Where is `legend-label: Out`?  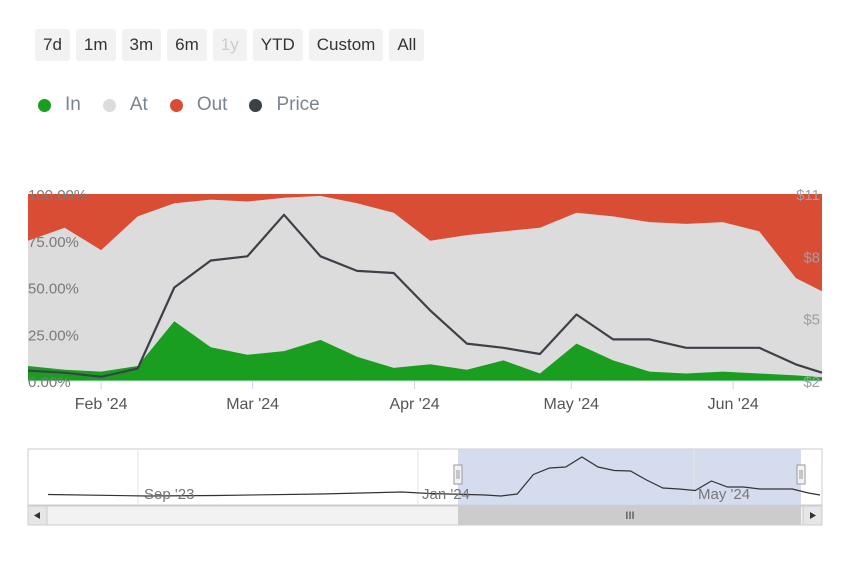
legend-label: Out is located at coordinates (212, 104).